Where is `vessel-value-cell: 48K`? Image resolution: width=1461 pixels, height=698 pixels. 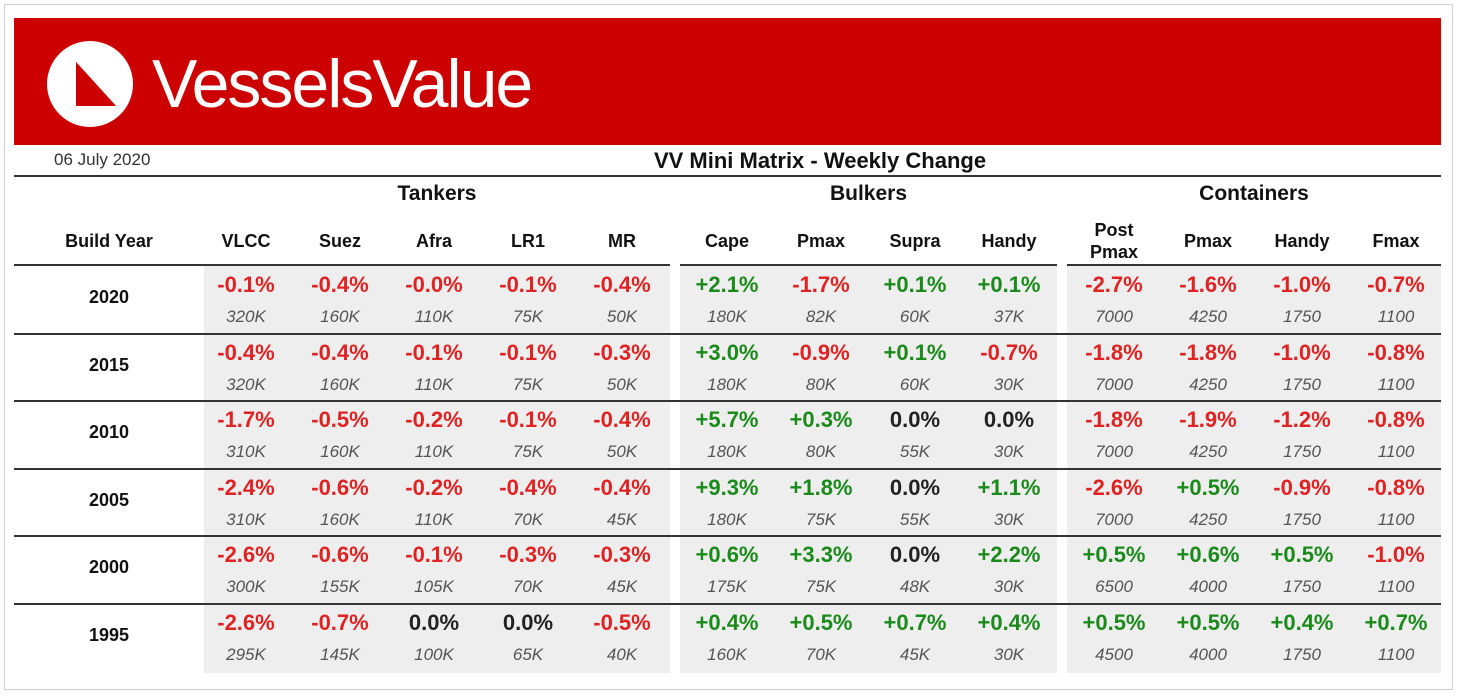 vessel-value-cell: 48K is located at coordinates (915, 586).